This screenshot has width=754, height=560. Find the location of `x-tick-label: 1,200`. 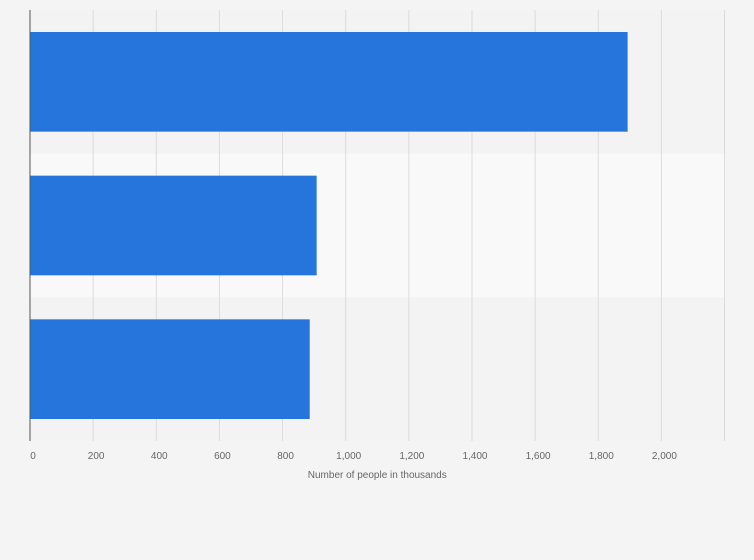

x-tick-label: 1,200 is located at coordinates (411, 456).